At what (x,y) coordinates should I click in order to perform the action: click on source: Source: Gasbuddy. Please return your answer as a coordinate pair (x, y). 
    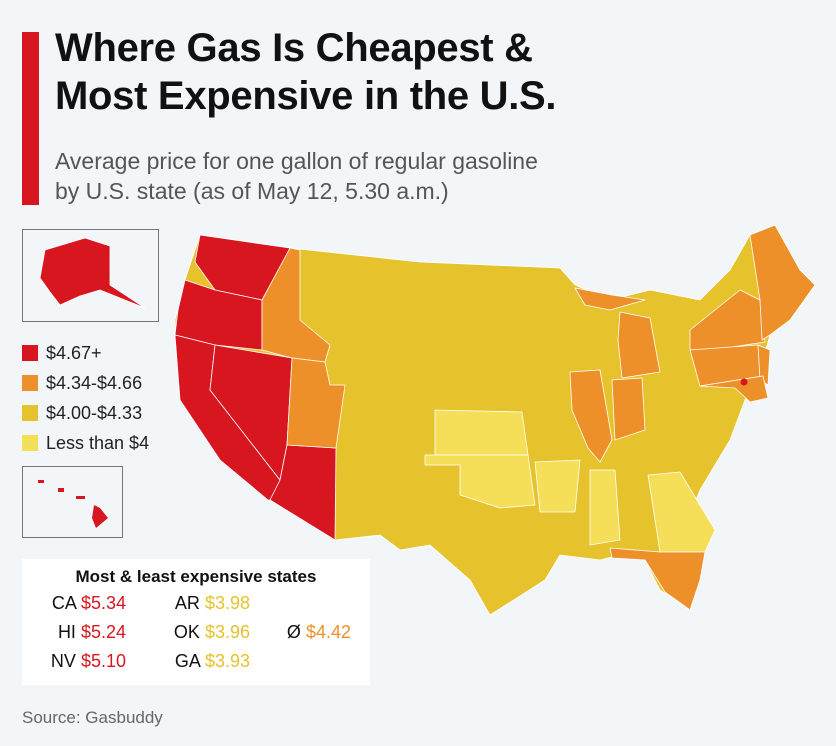
    Looking at the image, I should click on (92, 717).